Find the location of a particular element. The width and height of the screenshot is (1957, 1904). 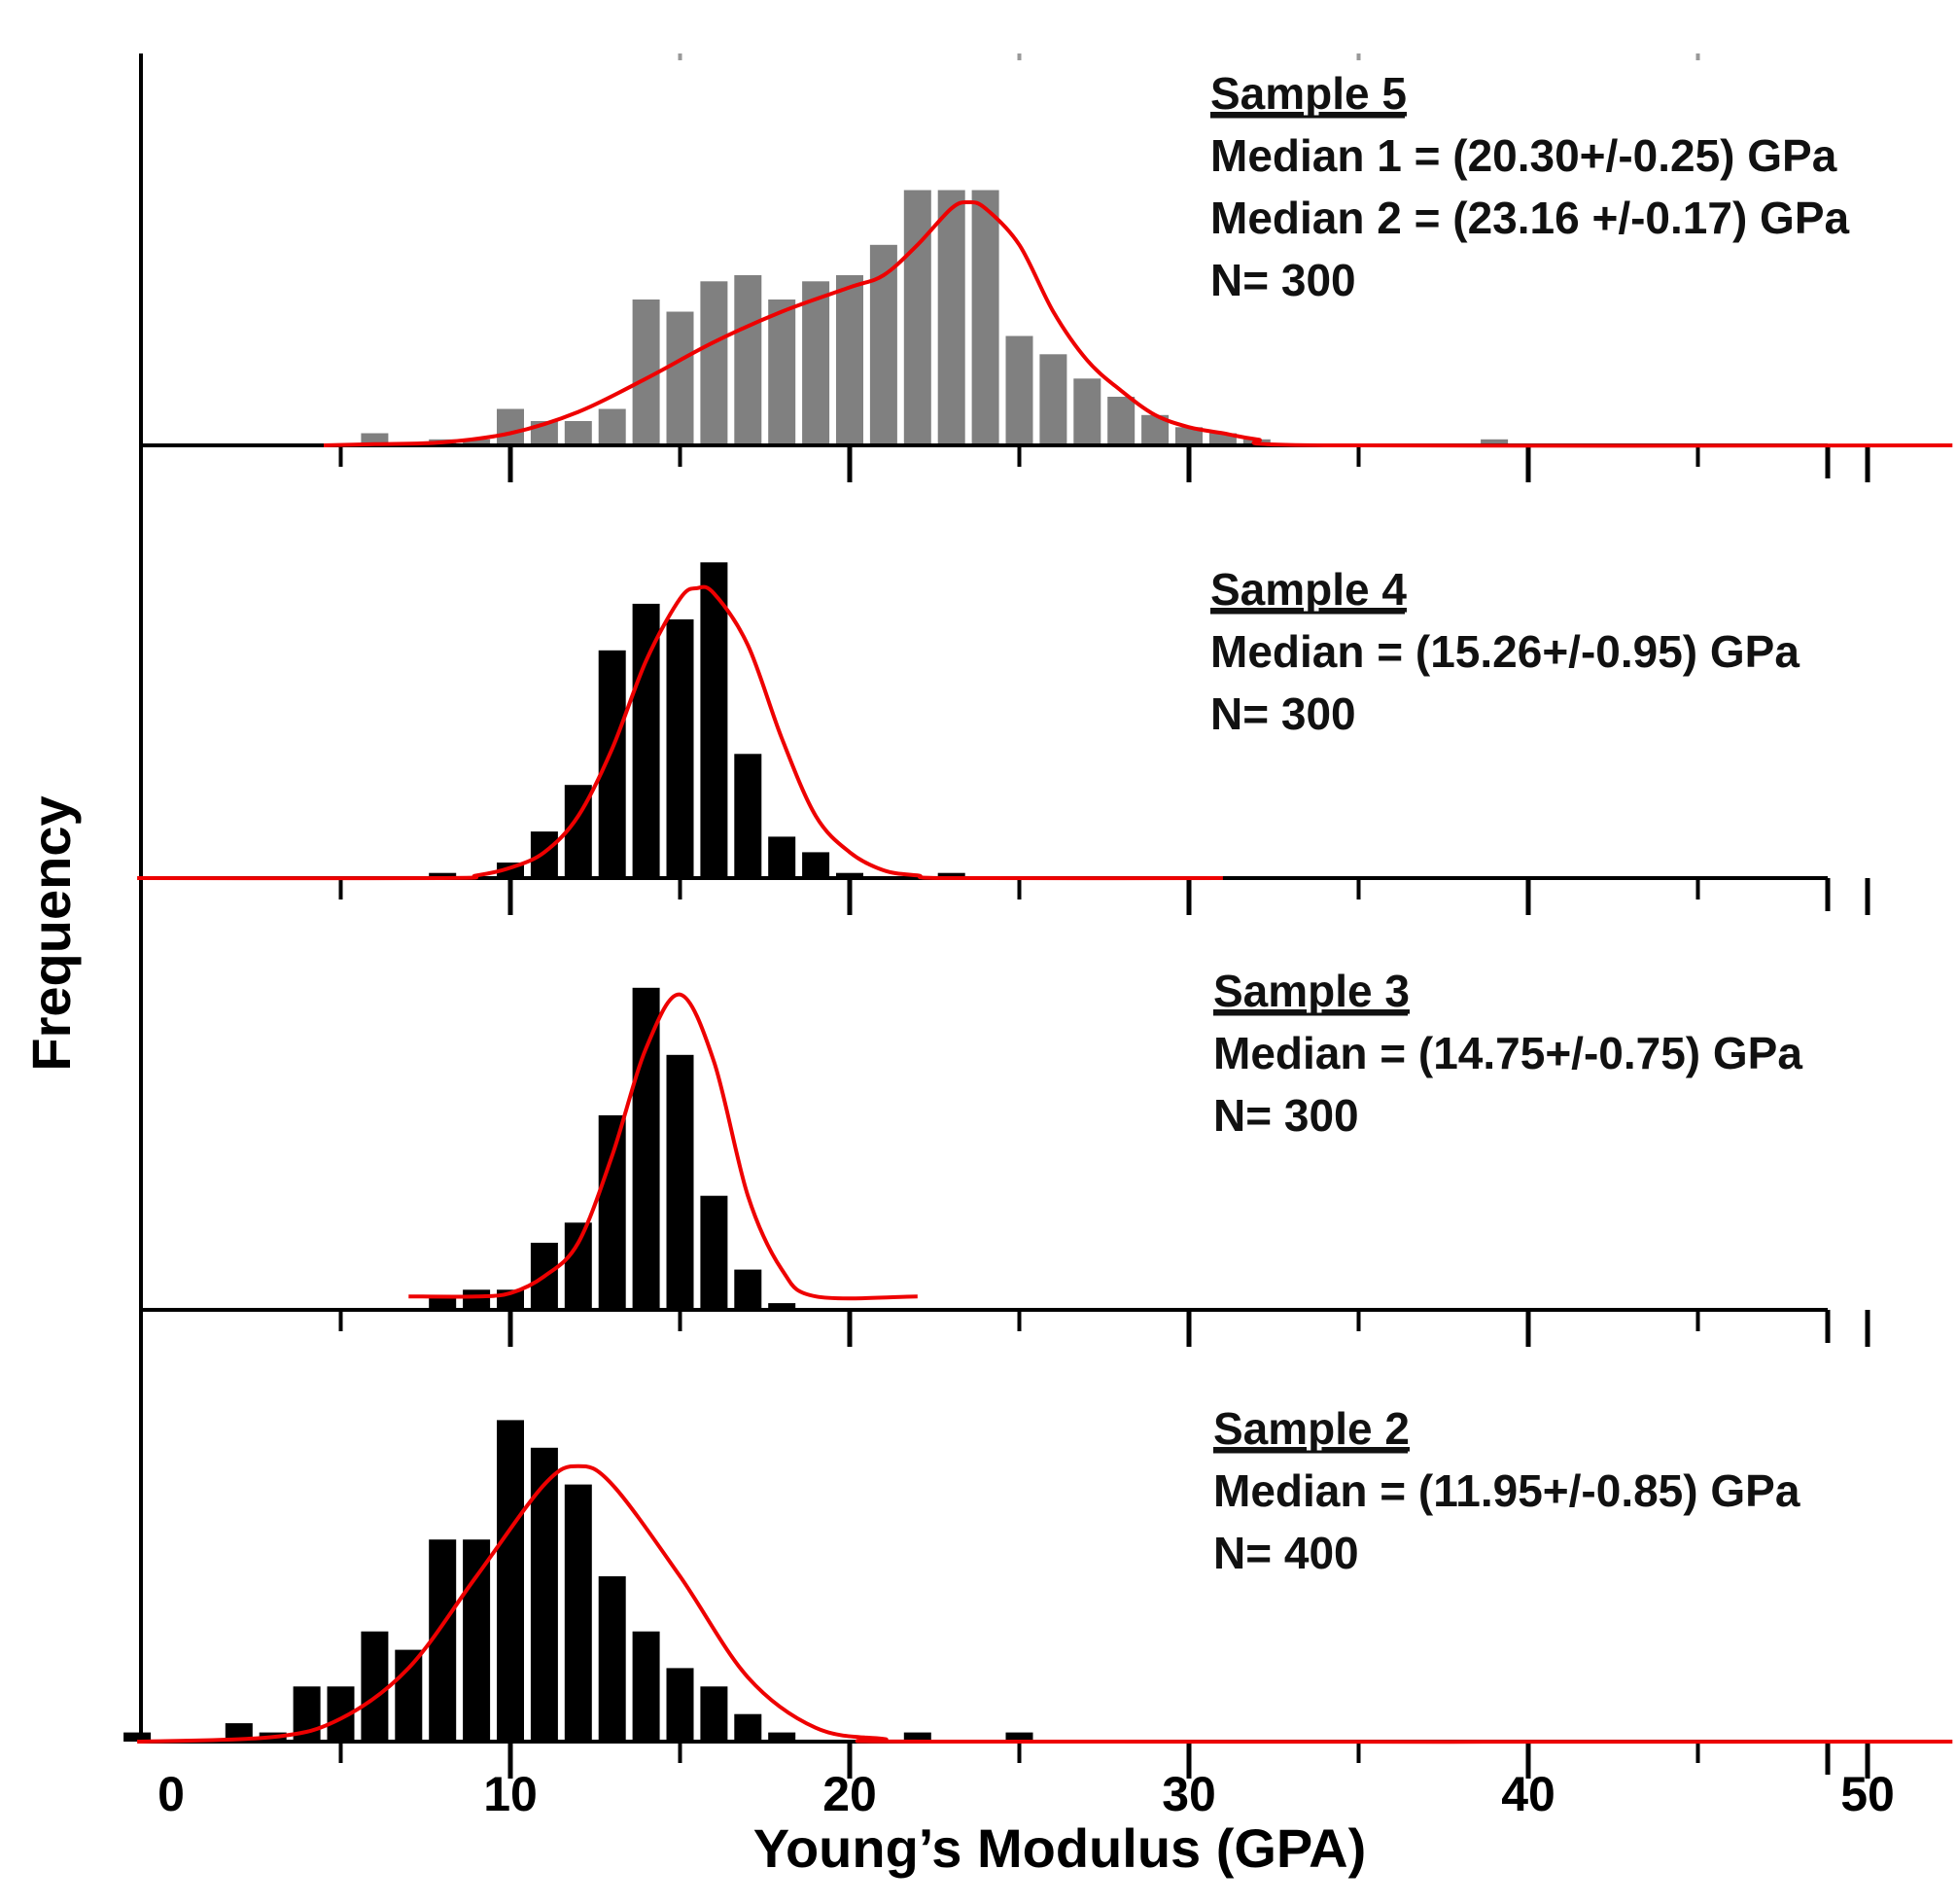

annotation-line: Median = (11.95+/-0.85) GPa is located at coordinates (1506, 1490).